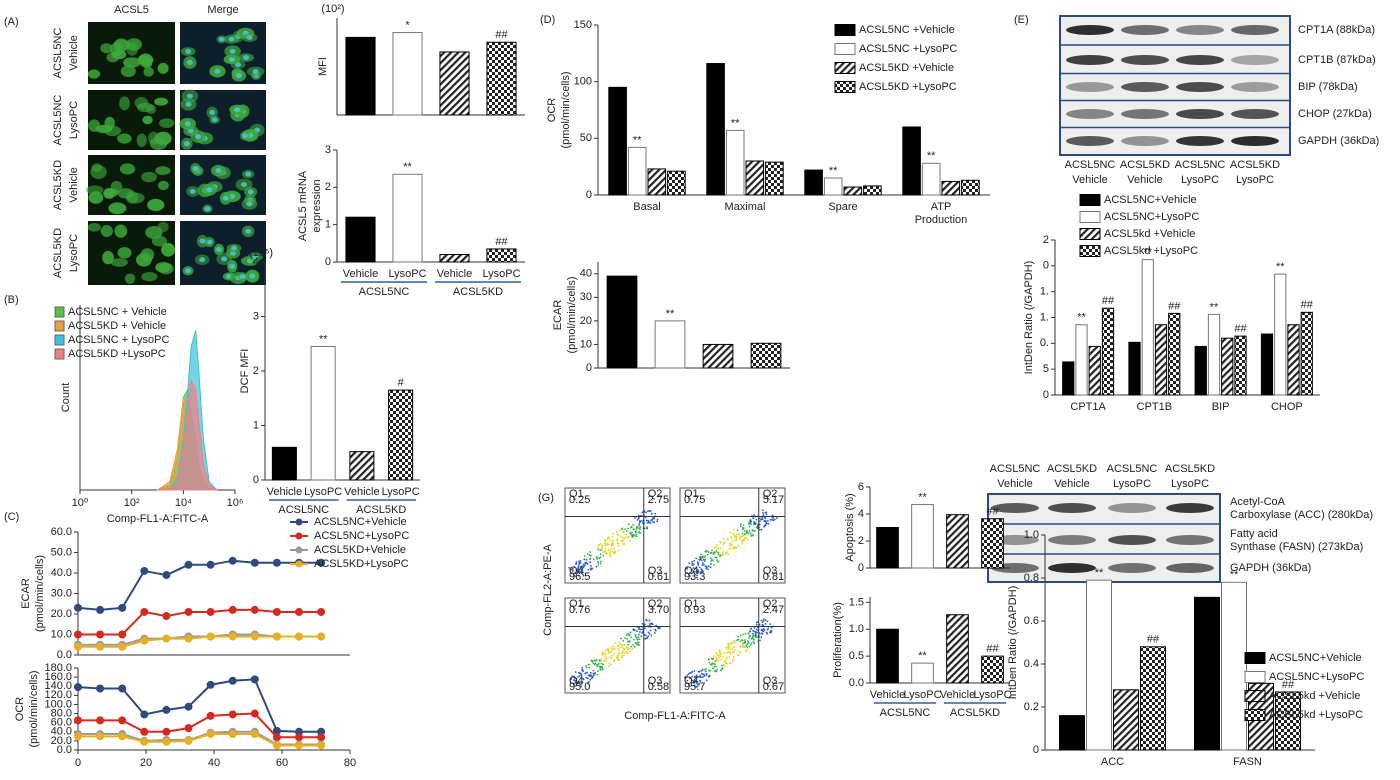  Describe the element at coordinates (694, 500) in the screenshot. I see `quadrant-value: 0.75` at that location.